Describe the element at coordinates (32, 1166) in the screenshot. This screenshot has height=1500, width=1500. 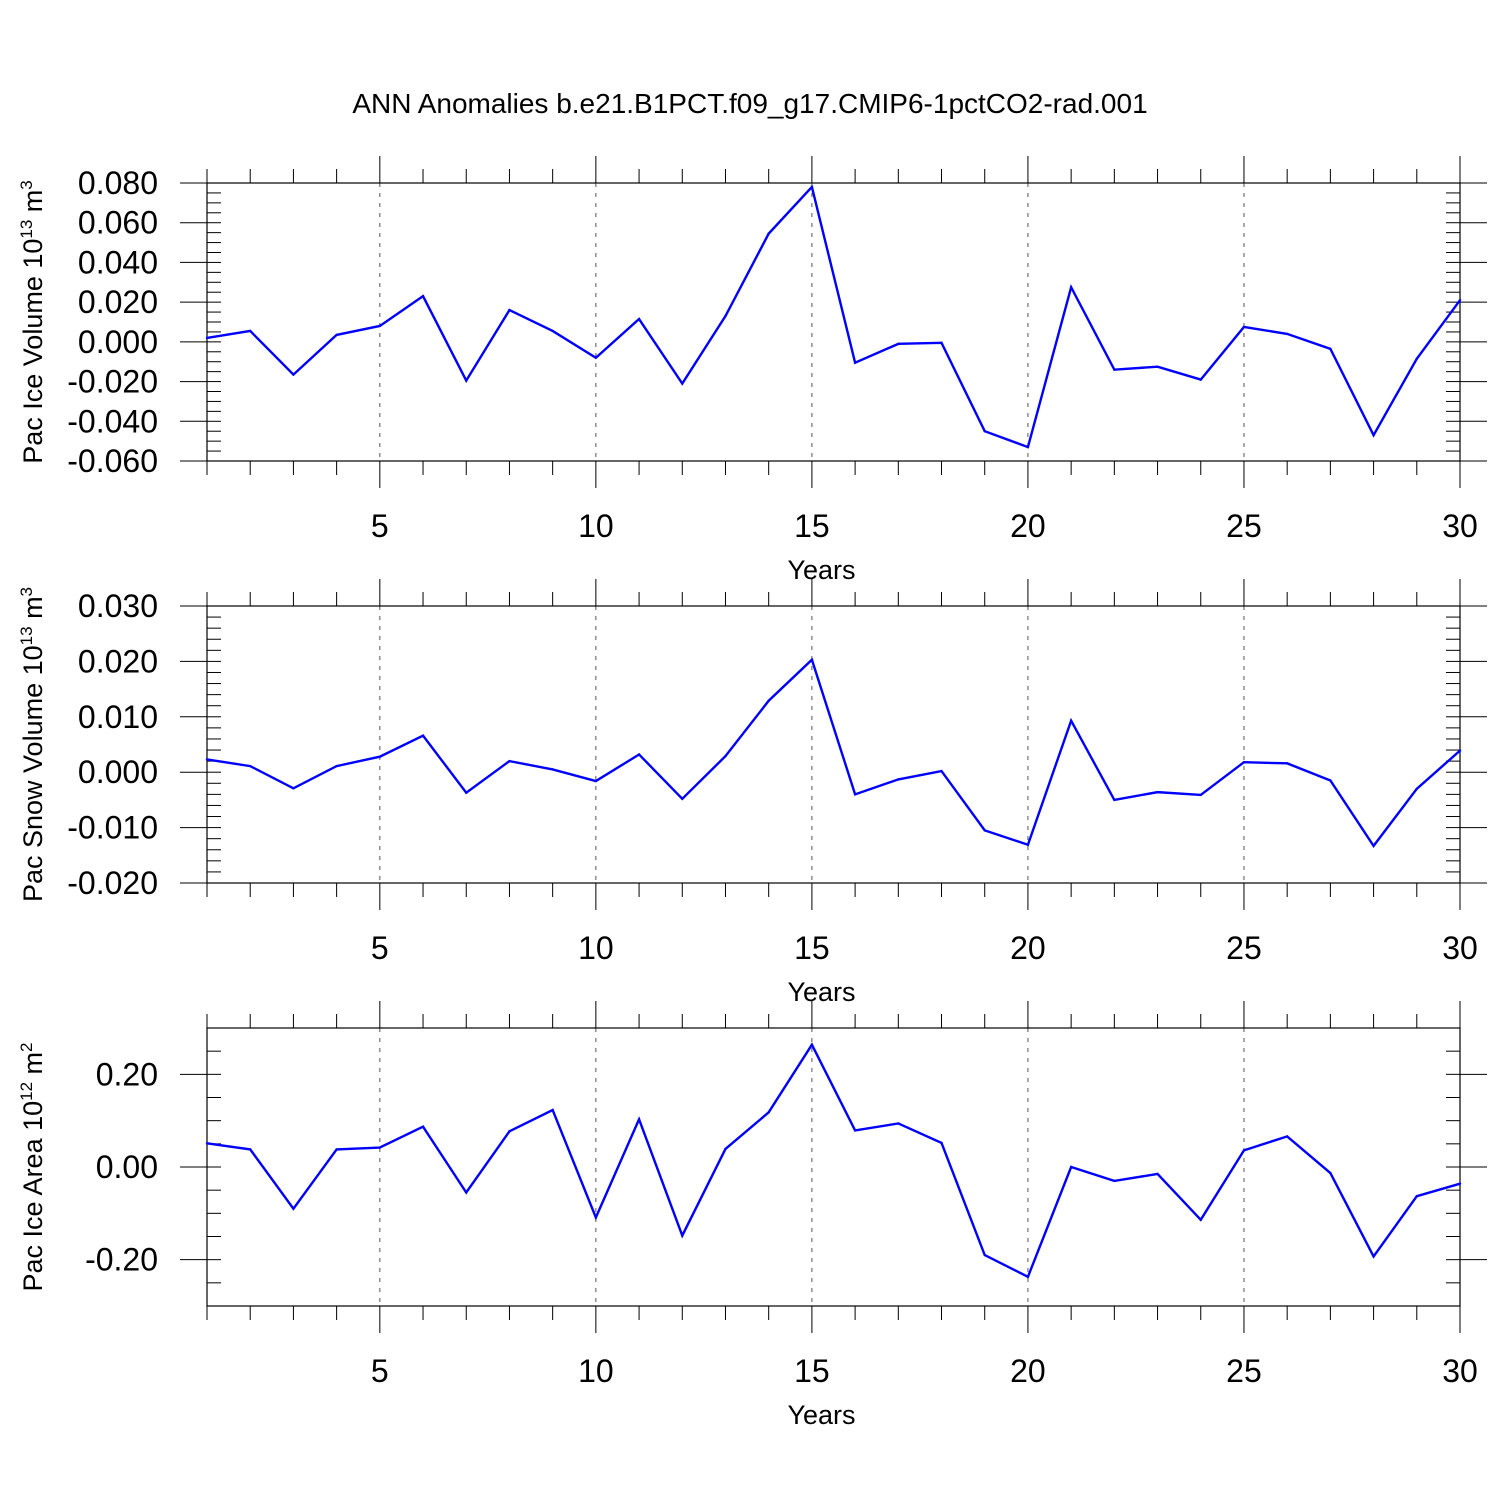
I see `y-axis-title: Pac Ice Area 1012 m2` at that location.